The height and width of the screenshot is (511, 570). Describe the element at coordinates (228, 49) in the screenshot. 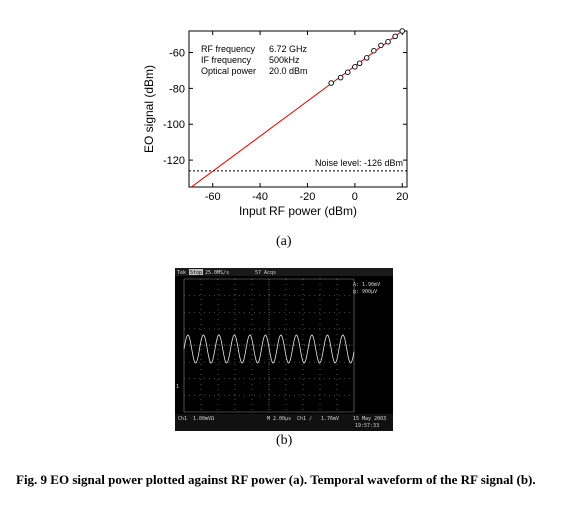

I see `annotation-key: RF frequency` at that location.